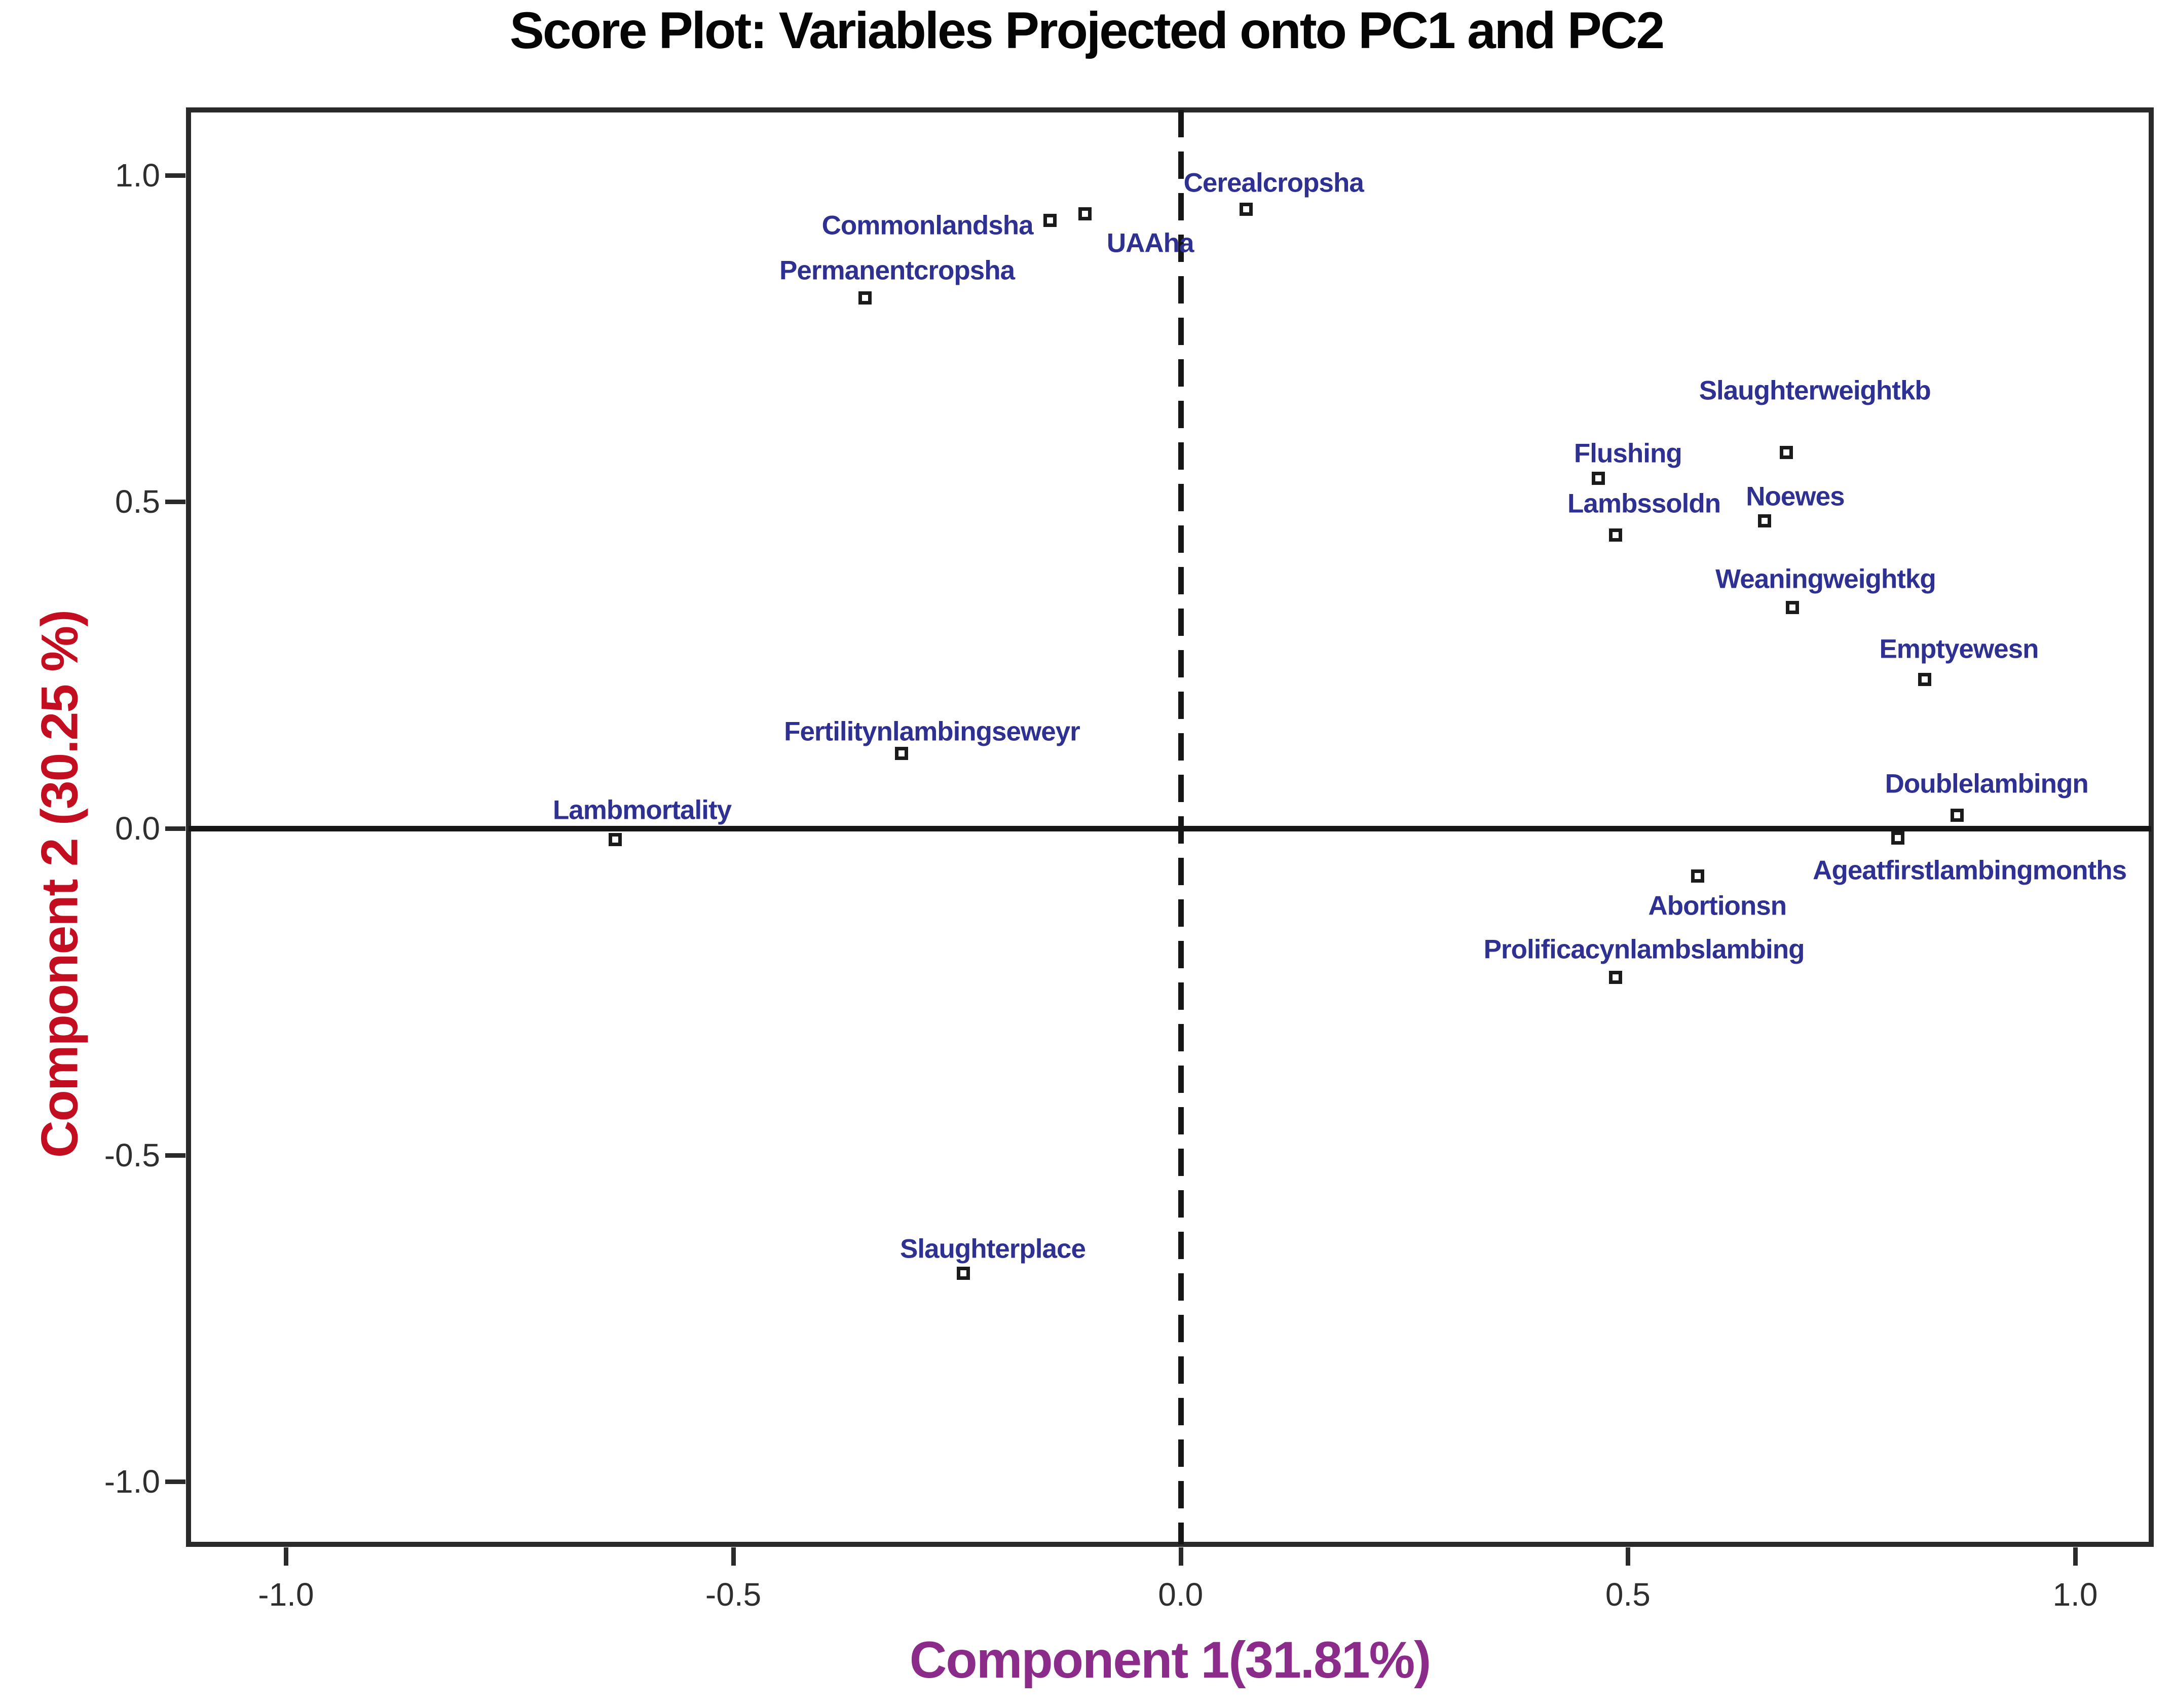 This screenshot has height=1708, width=2173. What do you see at coordinates (1825, 579) in the screenshot?
I see `data-point-label: Weaningweightkg` at bounding box center [1825, 579].